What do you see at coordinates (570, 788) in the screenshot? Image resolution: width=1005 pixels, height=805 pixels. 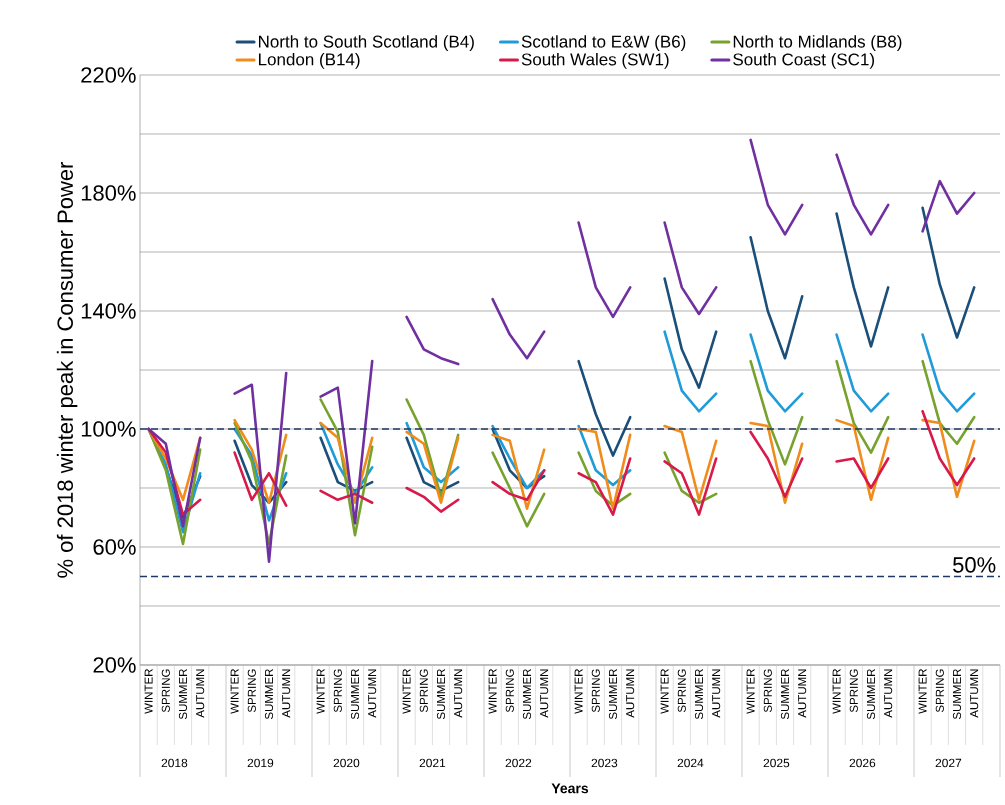 I see `x-axis-title: Years` at bounding box center [570, 788].